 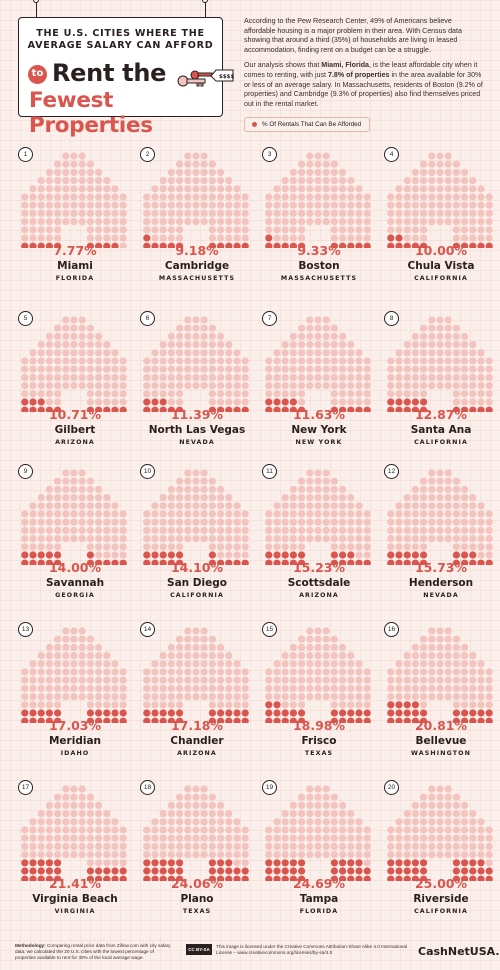 What do you see at coordinates (318, 364) in the screenshot?
I see `house-waffle-chart` at bounding box center [318, 364].